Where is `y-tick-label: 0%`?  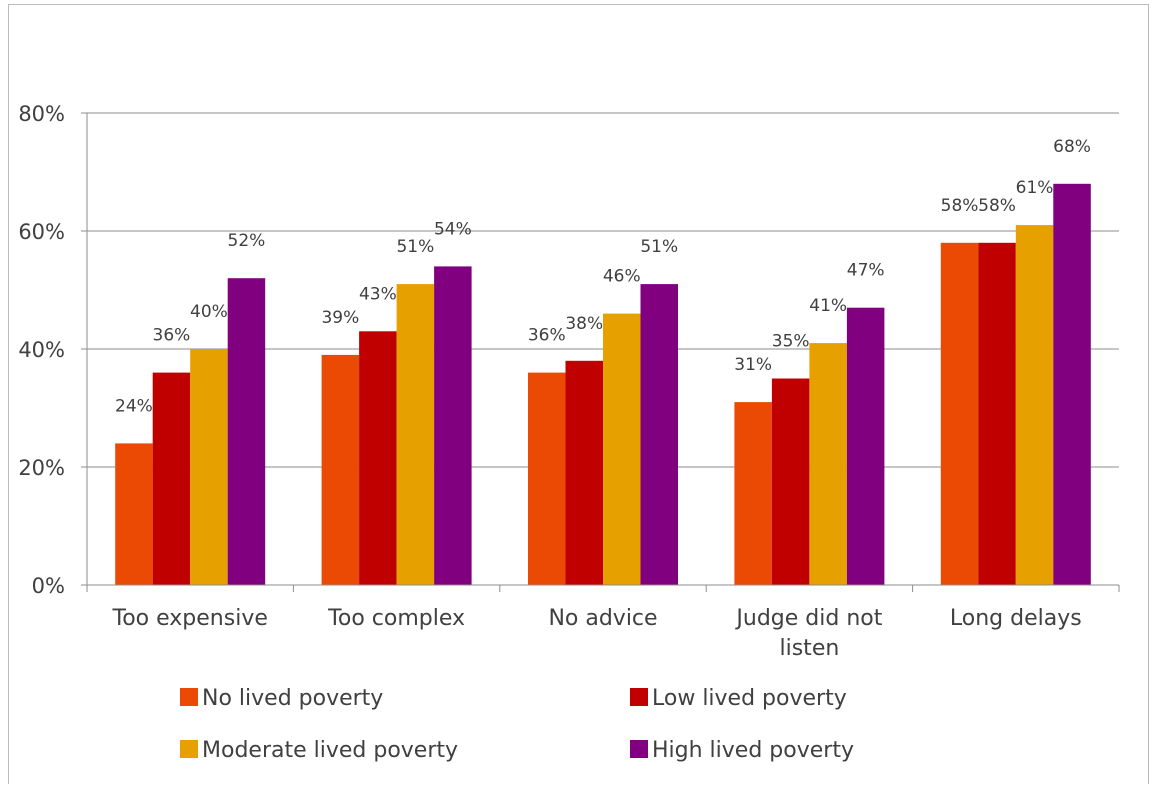 y-tick-label: 0% is located at coordinates (48, 586).